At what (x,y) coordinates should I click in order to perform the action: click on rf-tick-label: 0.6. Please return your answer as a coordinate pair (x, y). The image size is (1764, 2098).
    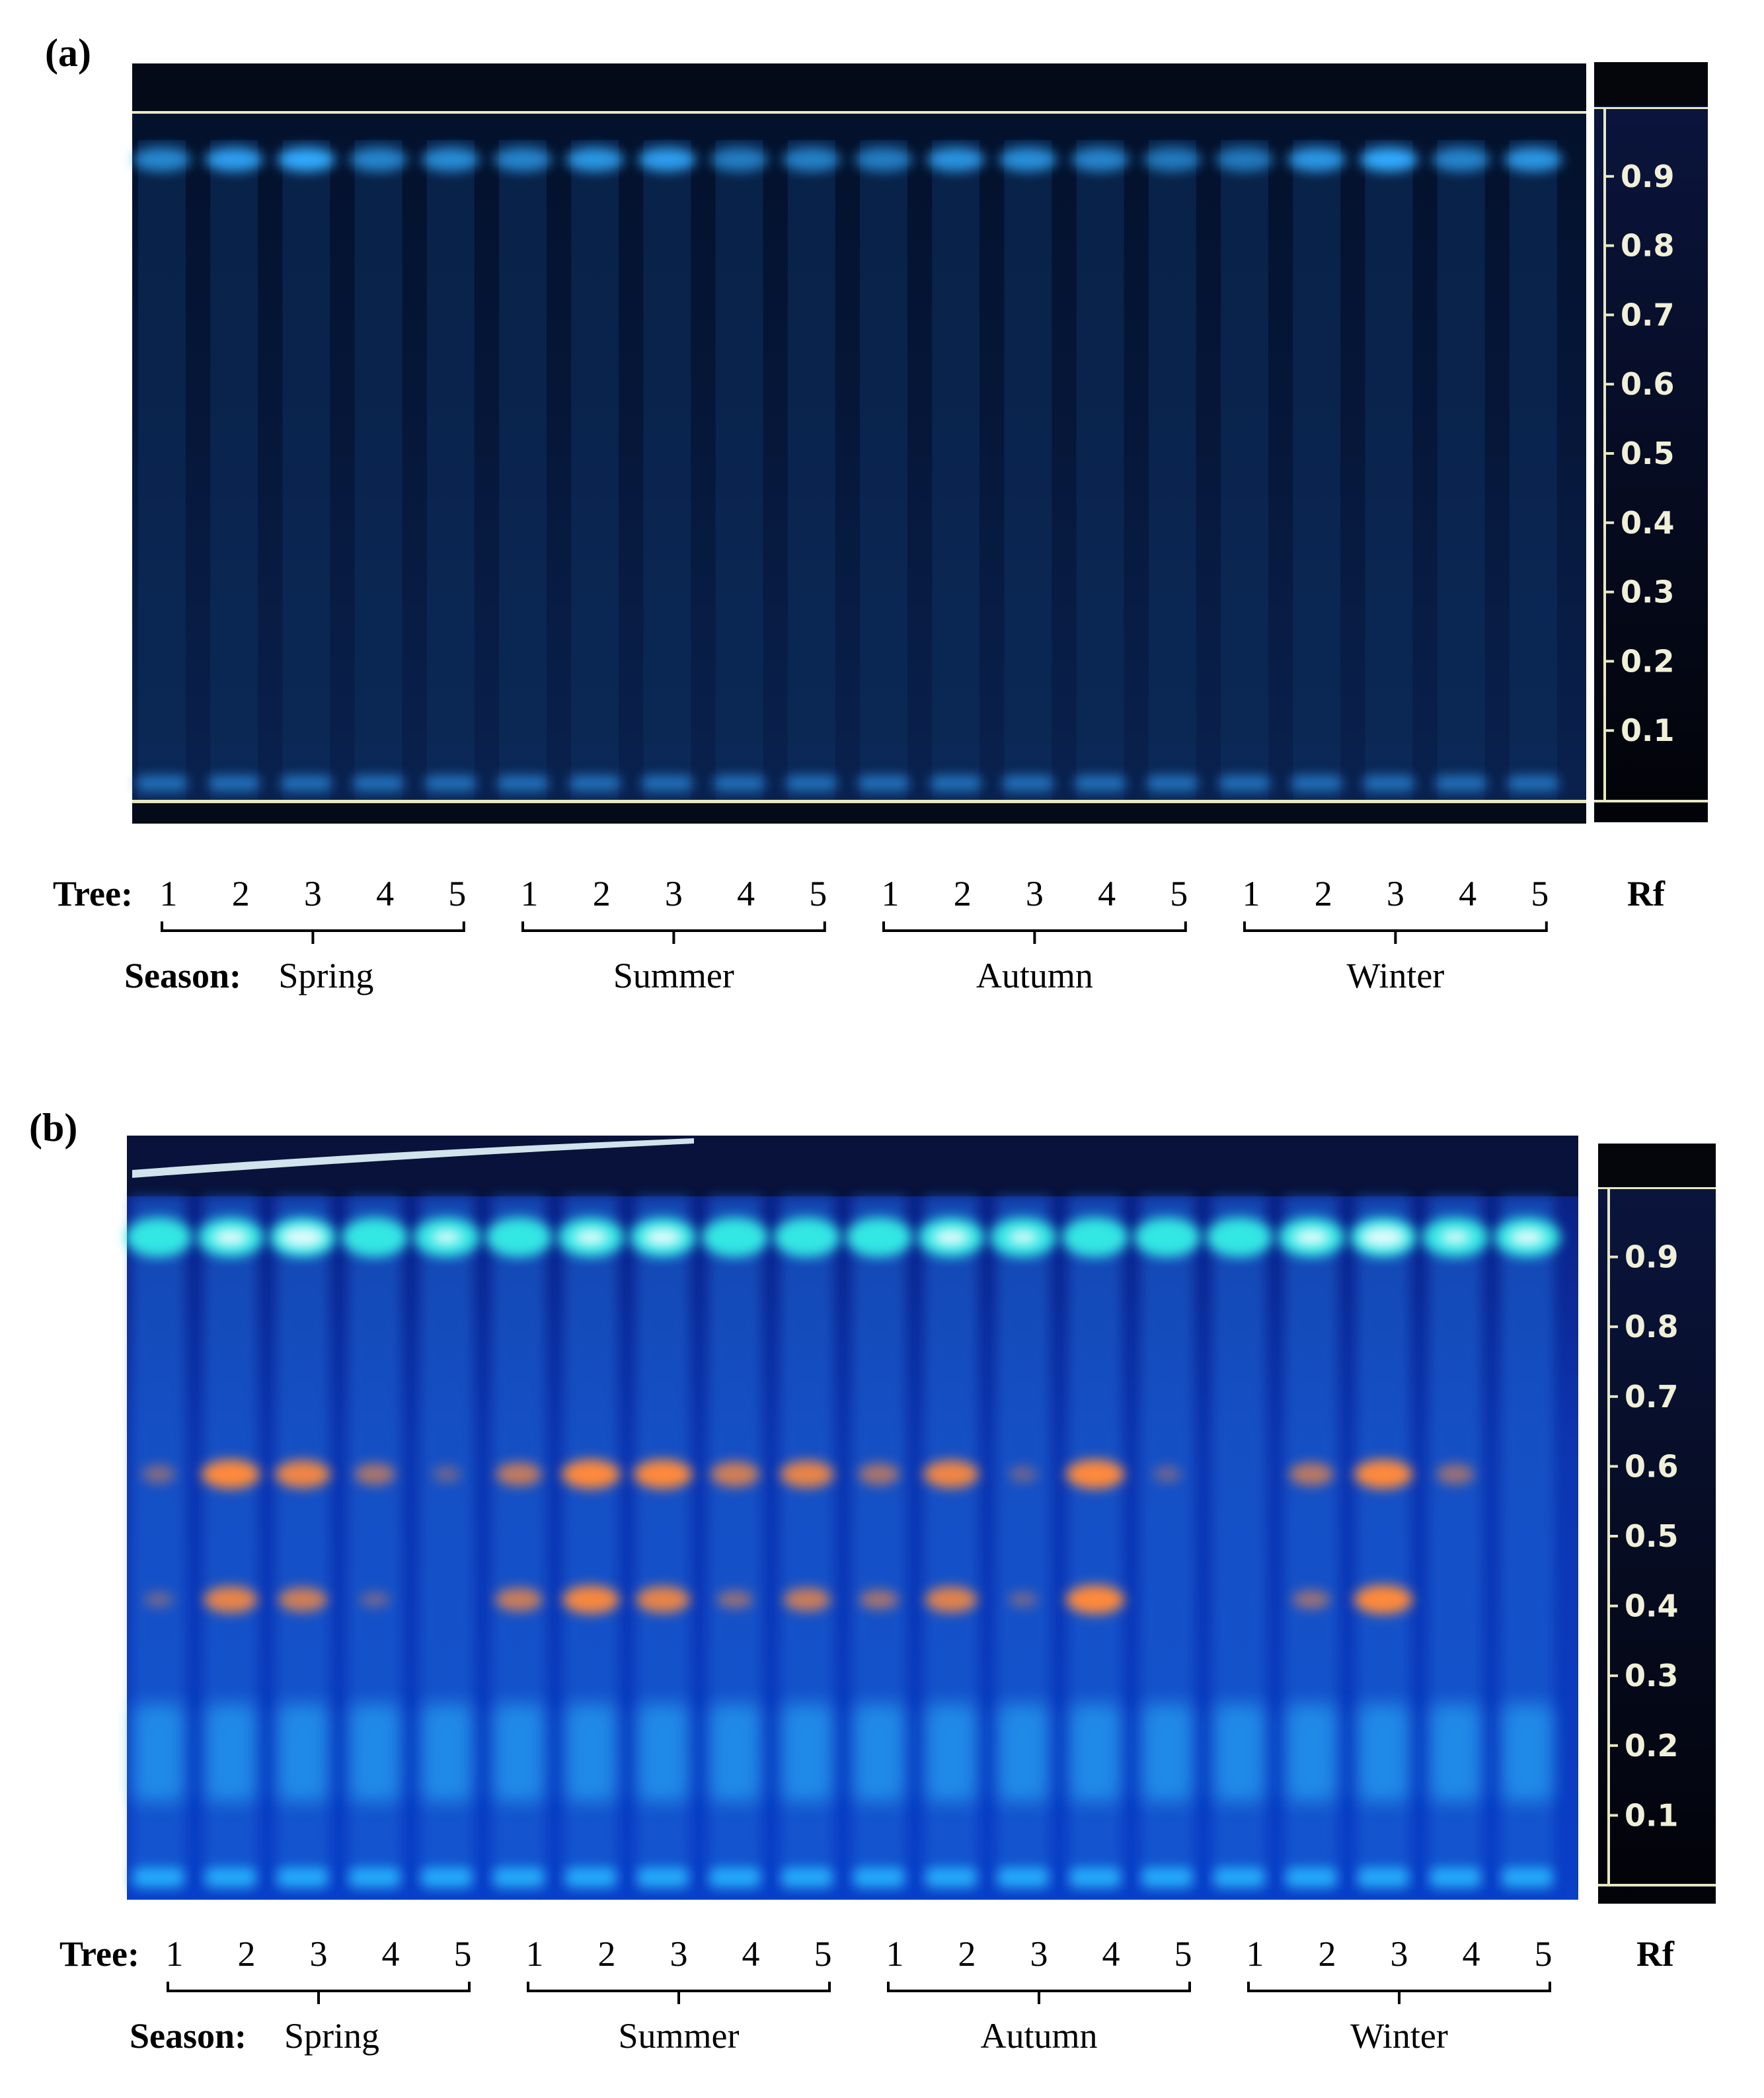
    Looking at the image, I should click on (1652, 1466).